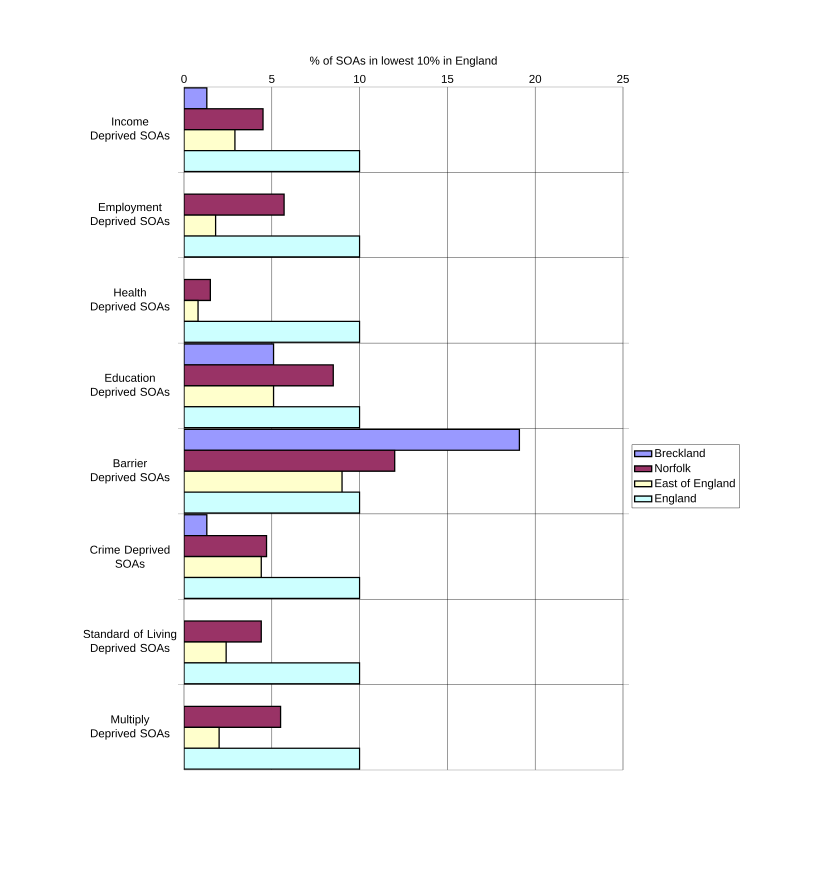 Image resolution: width=831 pixels, height=876 pixels. I want to click on y-tick-label: Barrier Deprived SOAs, so click(130, 471).